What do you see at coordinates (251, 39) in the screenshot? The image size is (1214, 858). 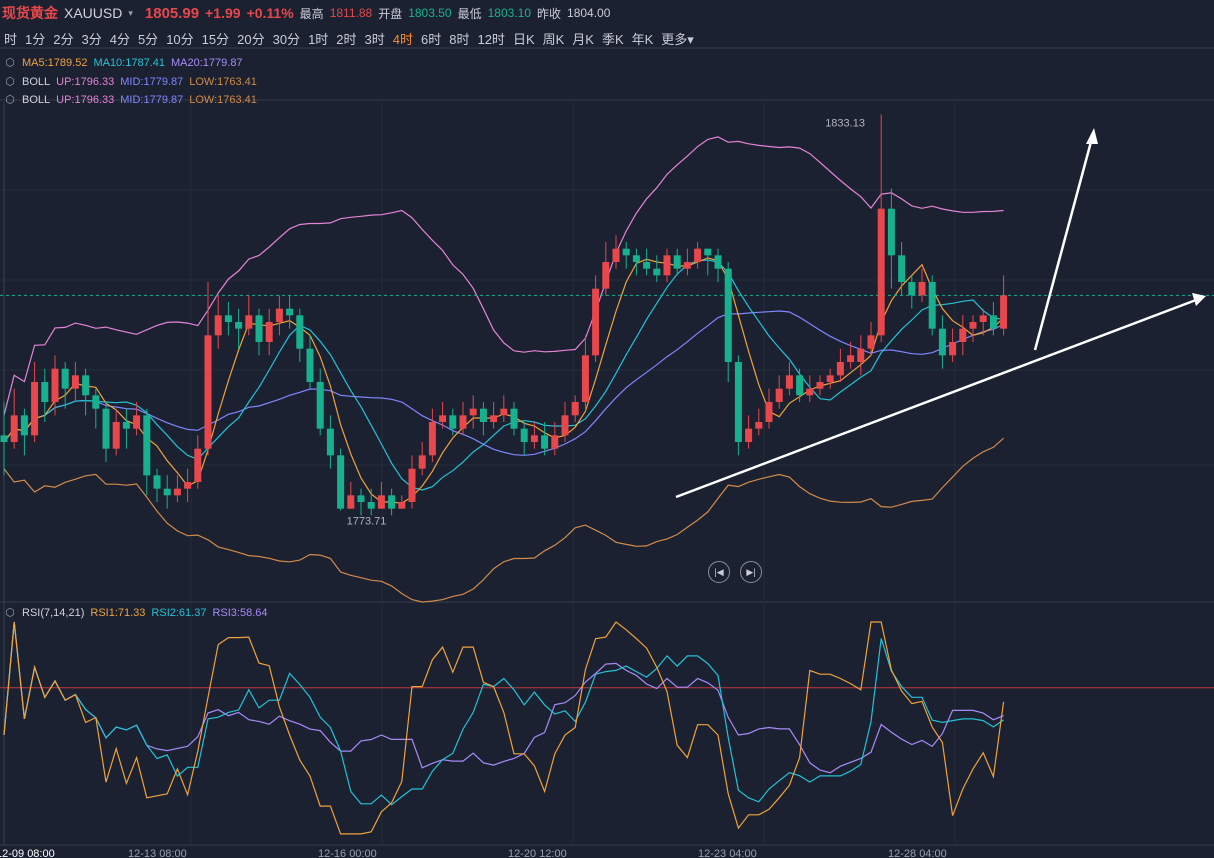 I see `timeframe-8: 20分` at bounding box center [251, 39].